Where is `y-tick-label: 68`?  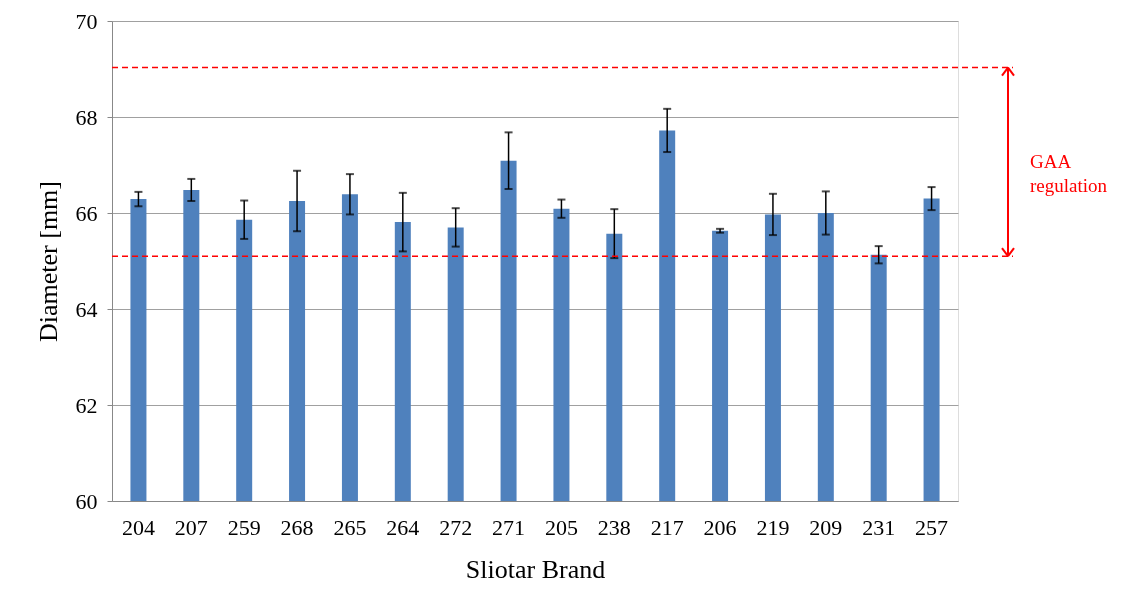 y-tick-label: 68 is located at coordinates (86, 117).